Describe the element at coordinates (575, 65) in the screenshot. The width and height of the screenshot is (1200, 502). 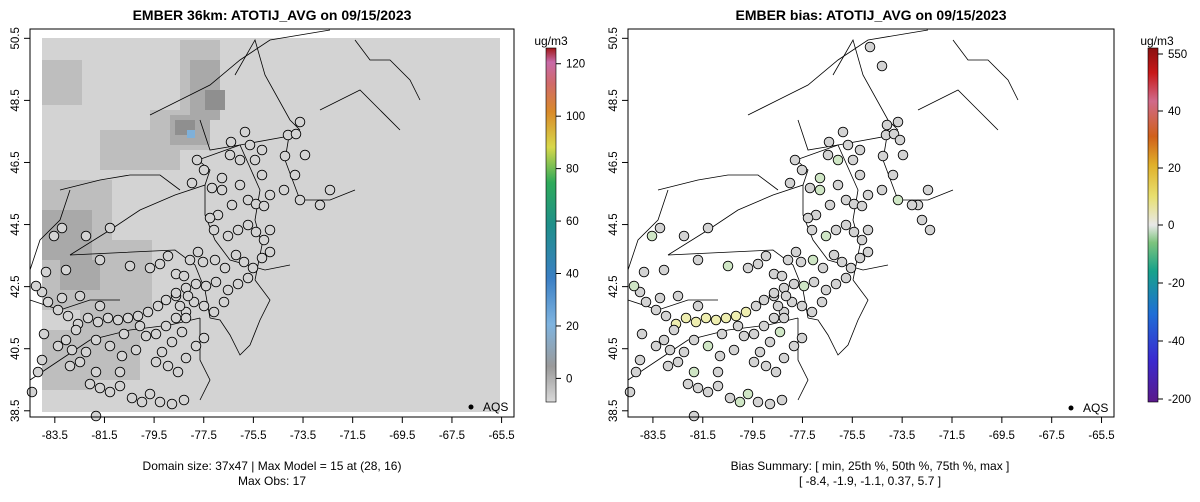
I see `colorbar-tick-label: 120` at that location.